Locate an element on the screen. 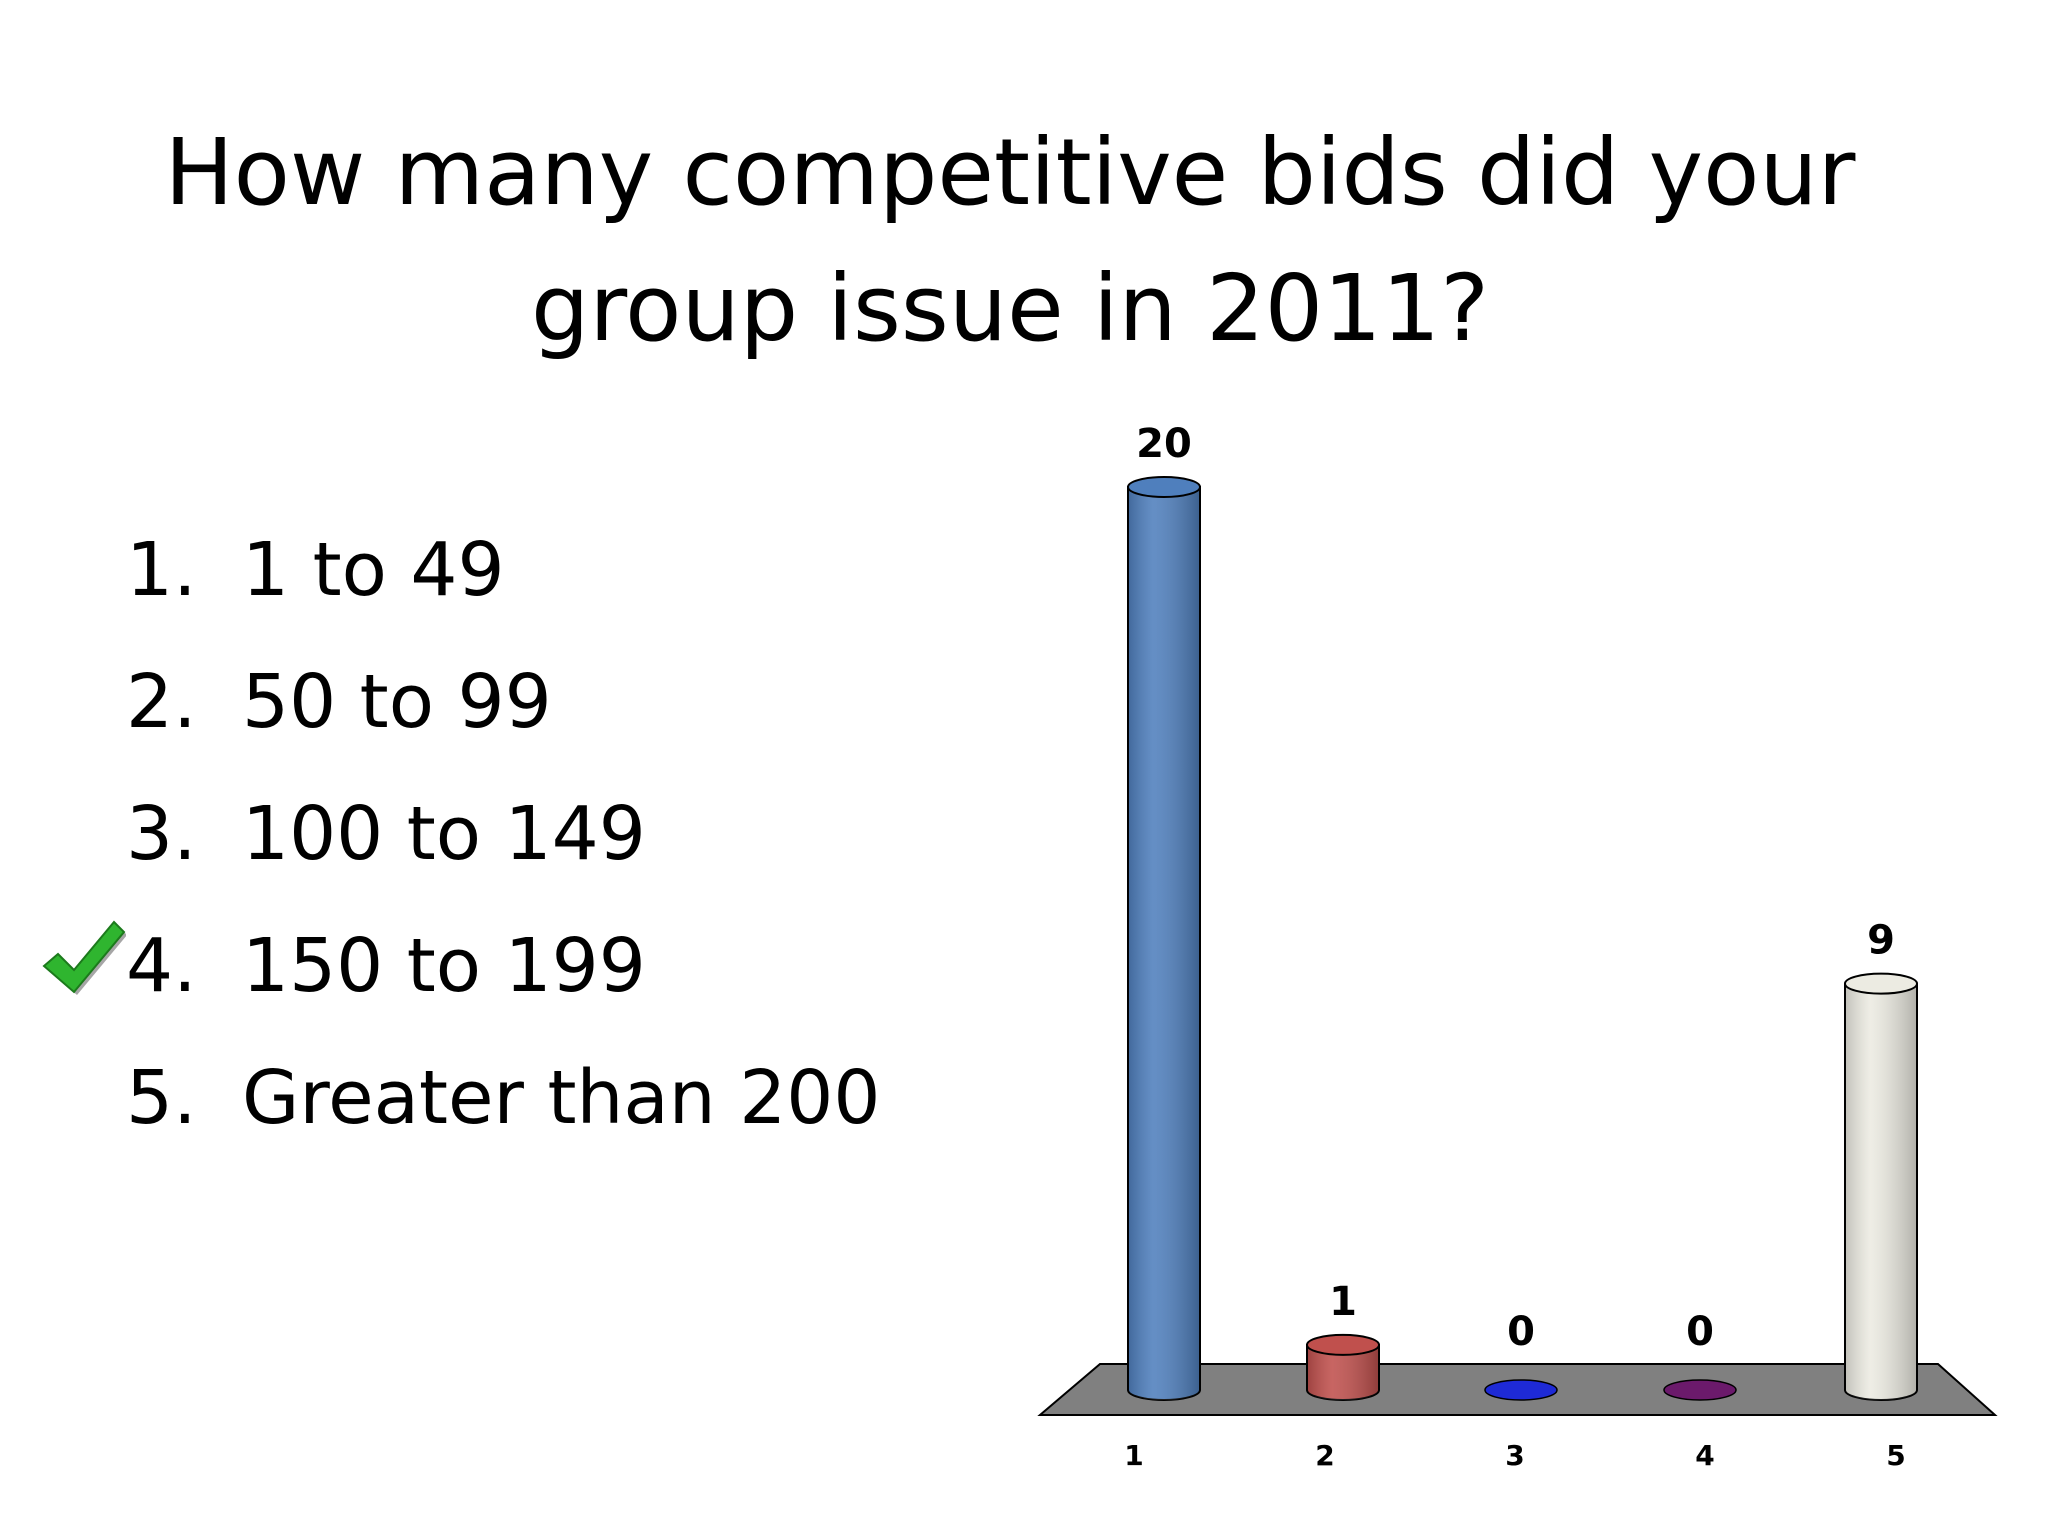  x-tick-label: 5 is located at coordinates (1895, 1455).